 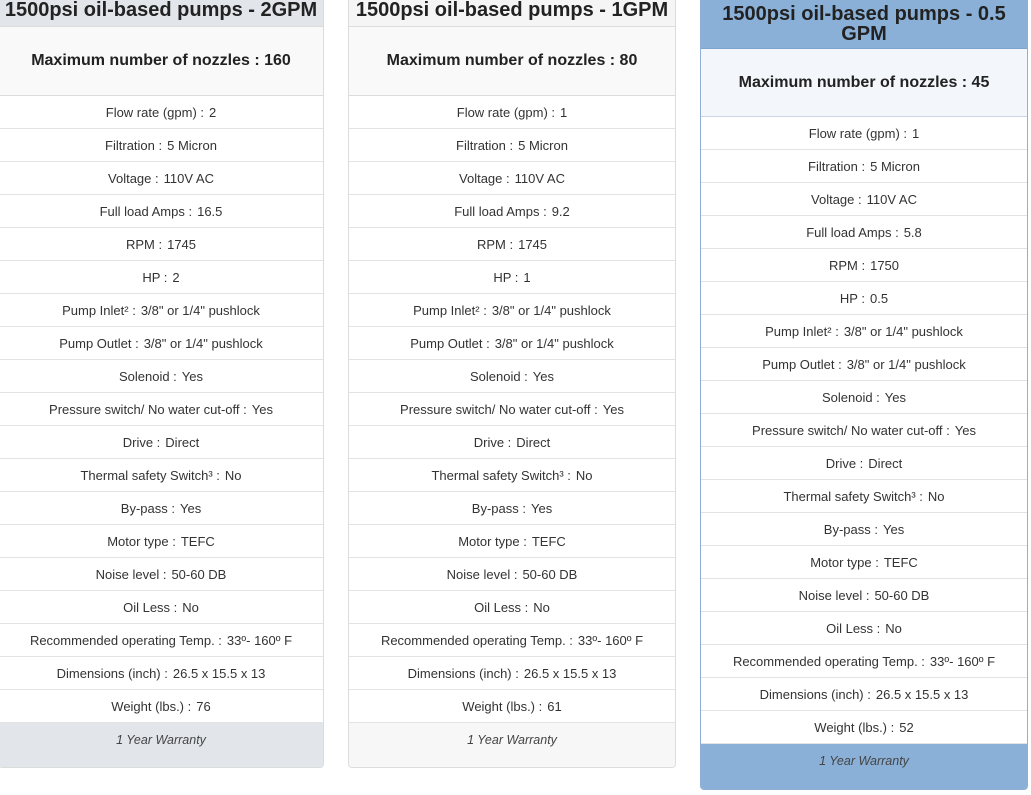 What do you see at coordinates (161, 13) in the screenshot?
I see `card-title: 1500psi oil-based pumps - 2GPM` at bounding box center [161, 13].